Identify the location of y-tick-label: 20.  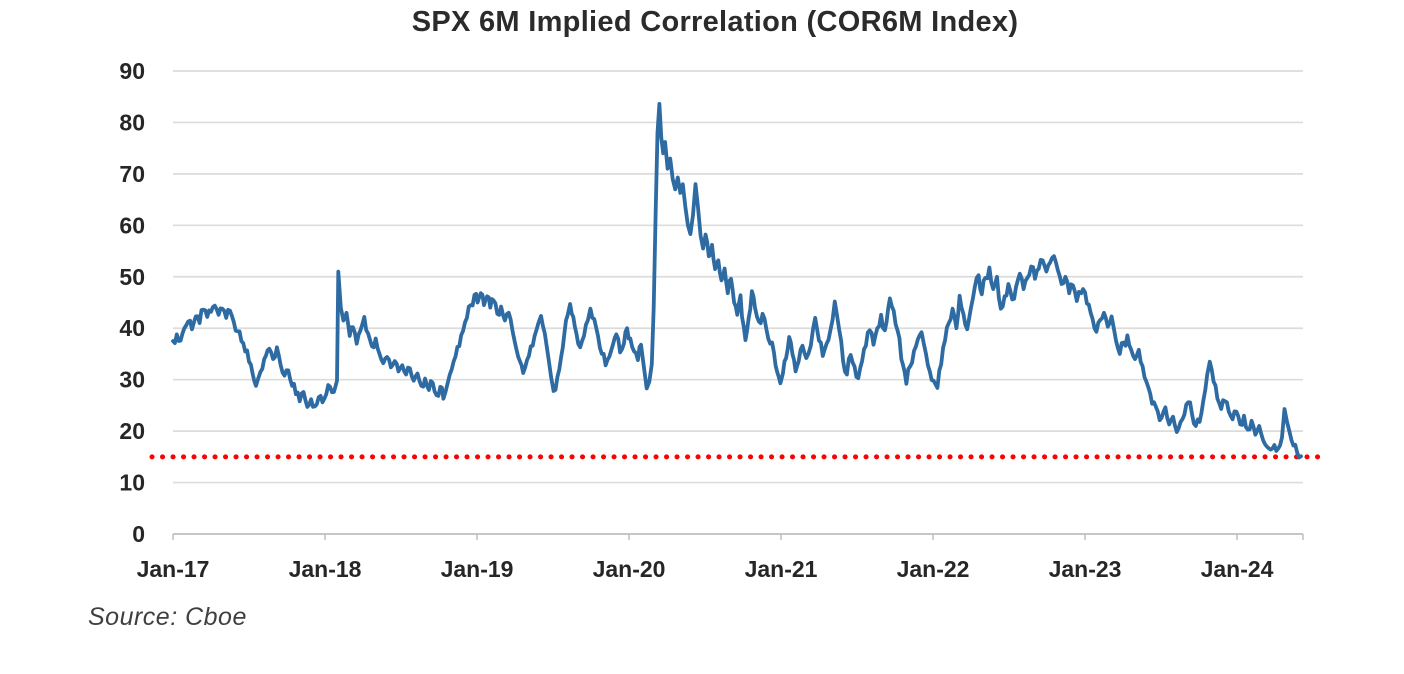
(132, 431).